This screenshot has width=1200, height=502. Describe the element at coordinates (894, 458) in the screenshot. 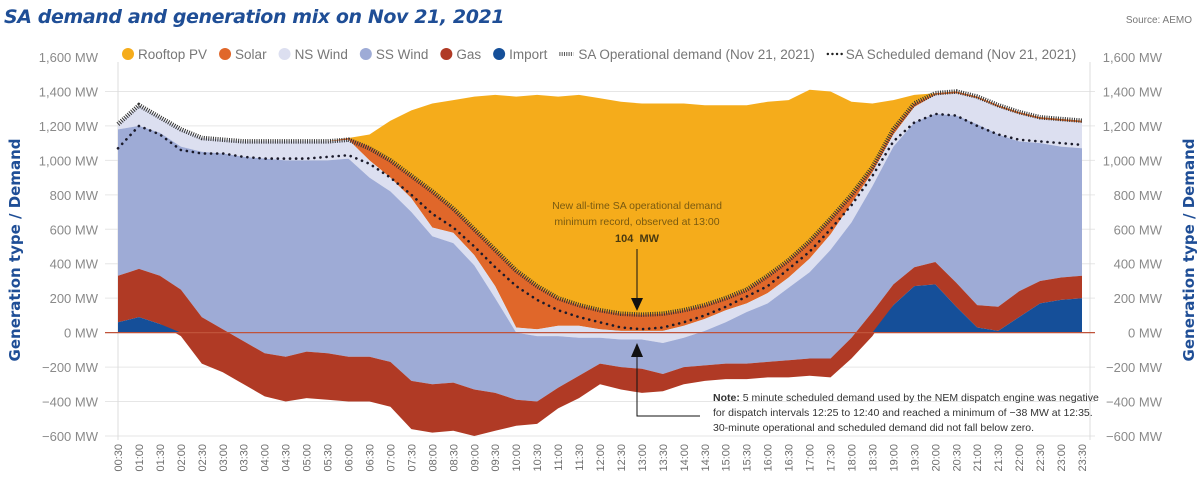

I see `x-tick-label: 19:00` at that location.